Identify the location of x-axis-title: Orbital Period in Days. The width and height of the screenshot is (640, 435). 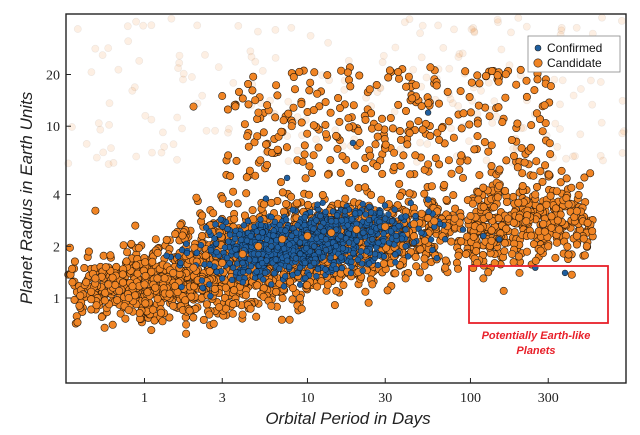
(348, 418).